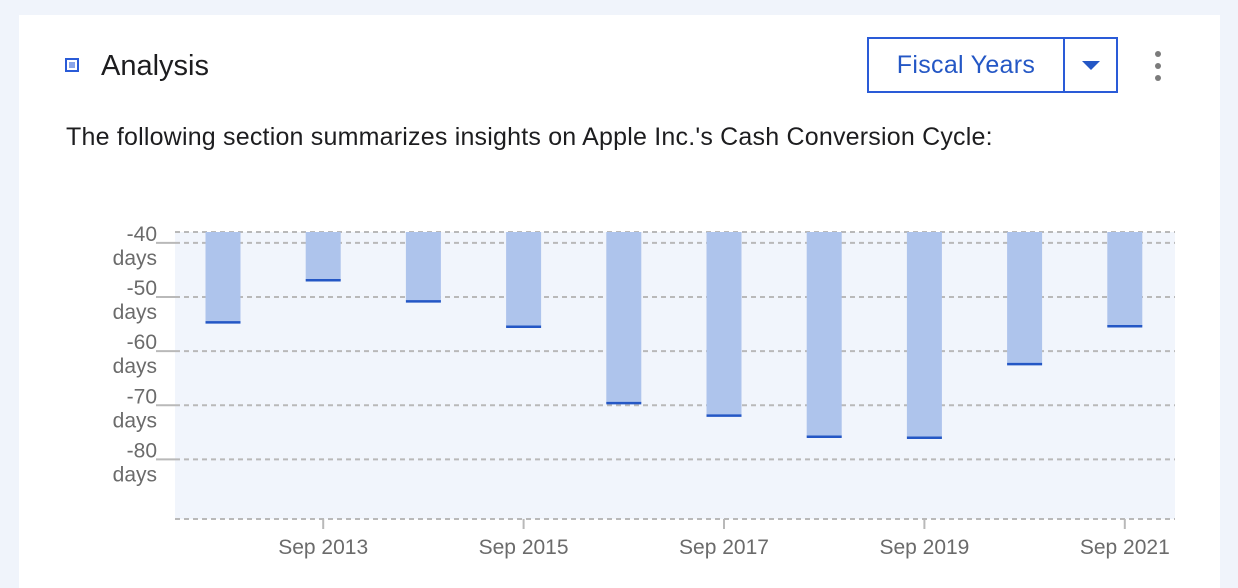  Describe the element at coordinates (323, 547) in the screenshot. I see `x-tick-label: Sep 2013` at that location.